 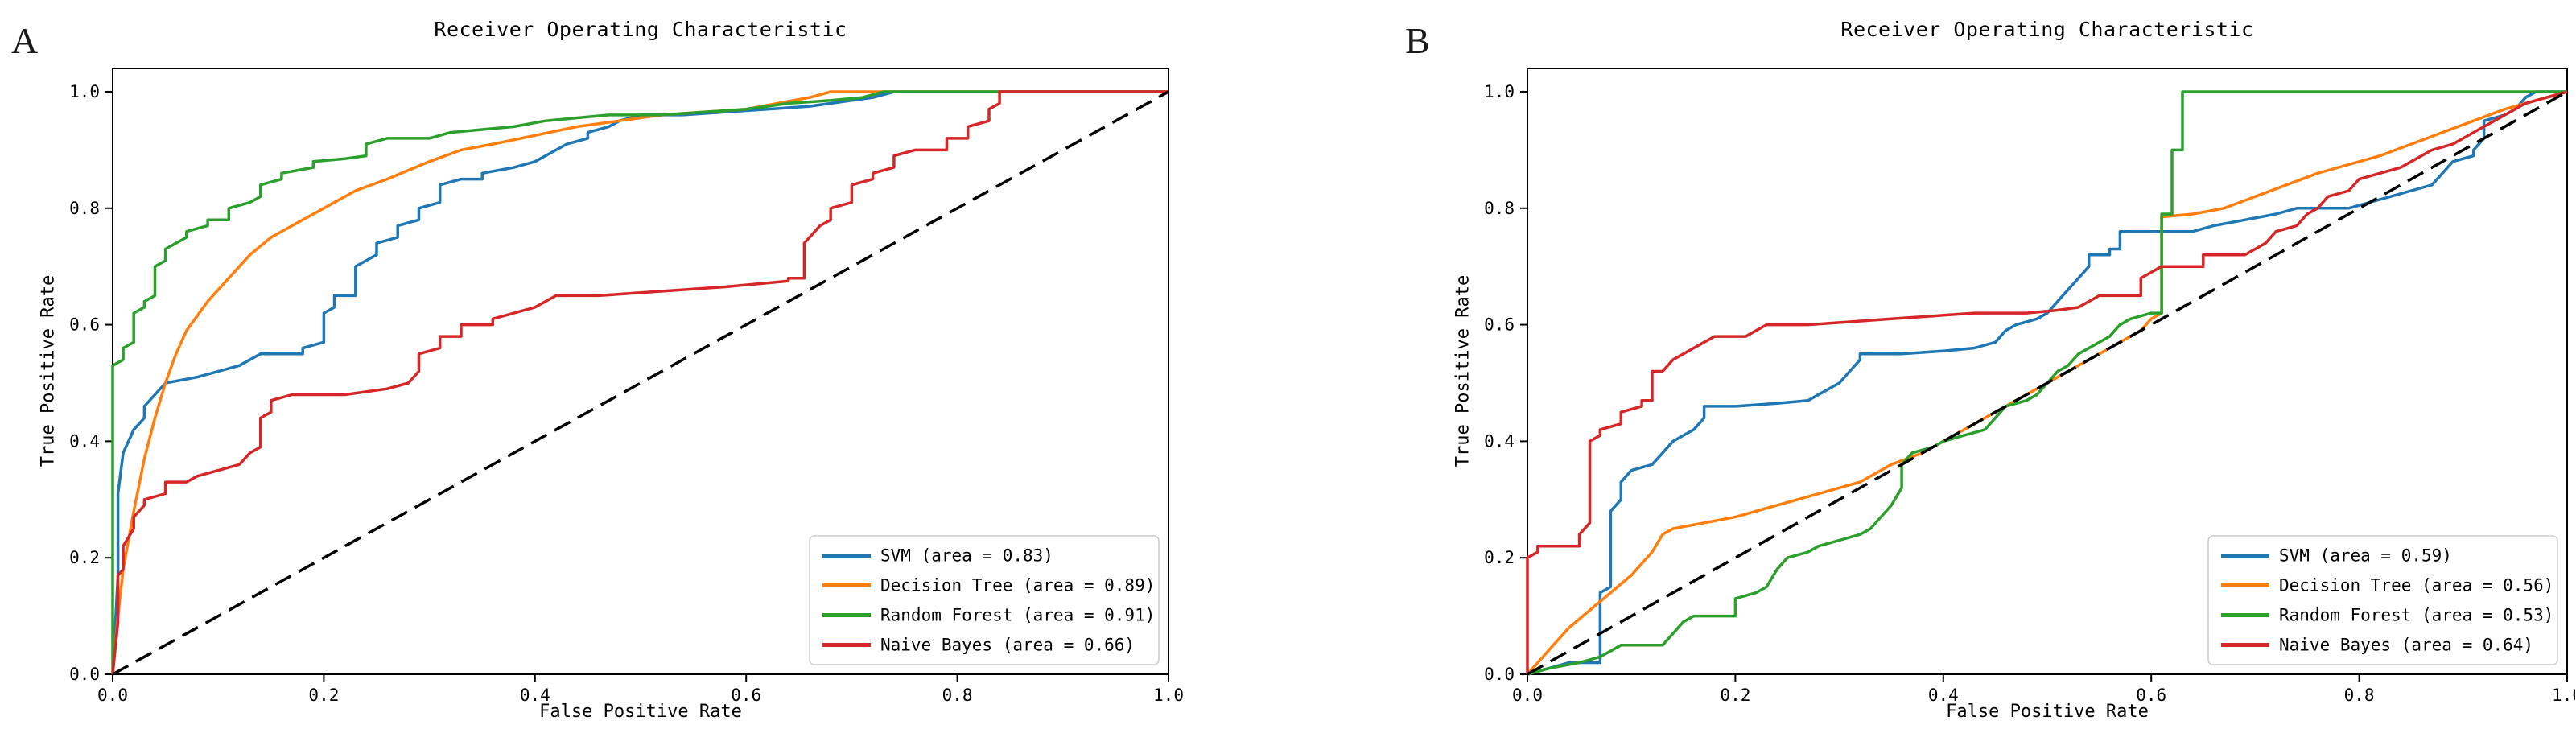 I want to click on legend-label-0: SVM (area = 0.59), so click(x=2365, y=556).